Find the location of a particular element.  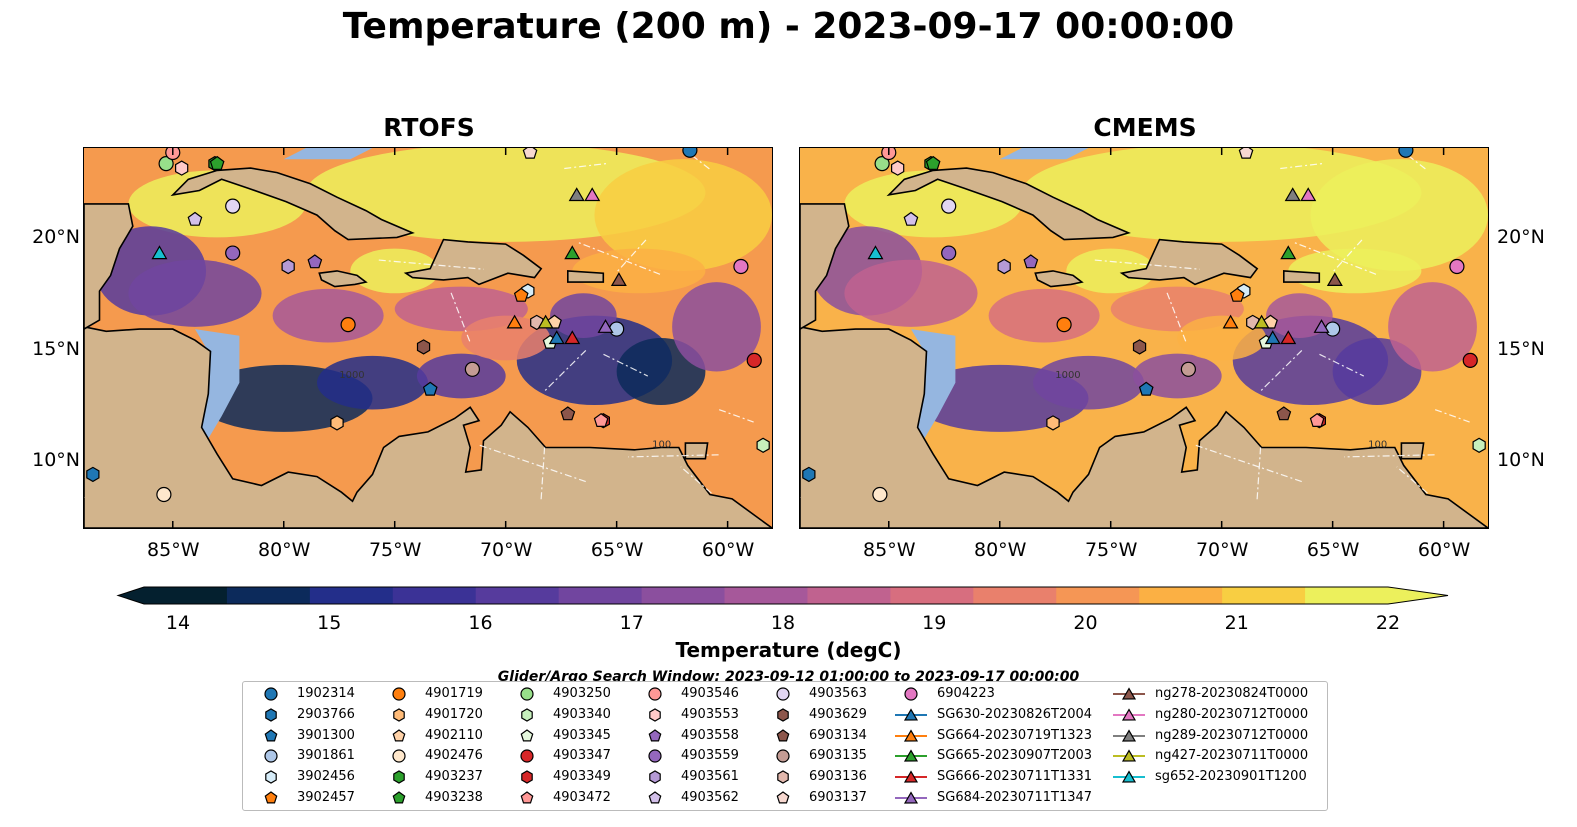

lat-tick-label-right: 20°N is located at coordinates (1521, 236).